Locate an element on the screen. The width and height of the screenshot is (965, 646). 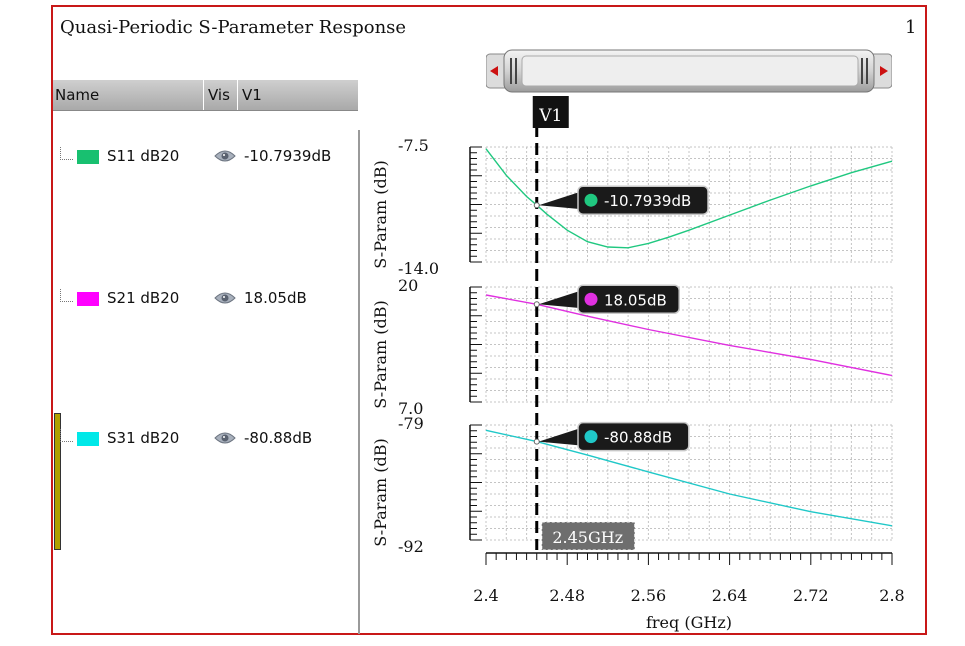
marker-value: 18.05dB is located at coordinates (275, 298).